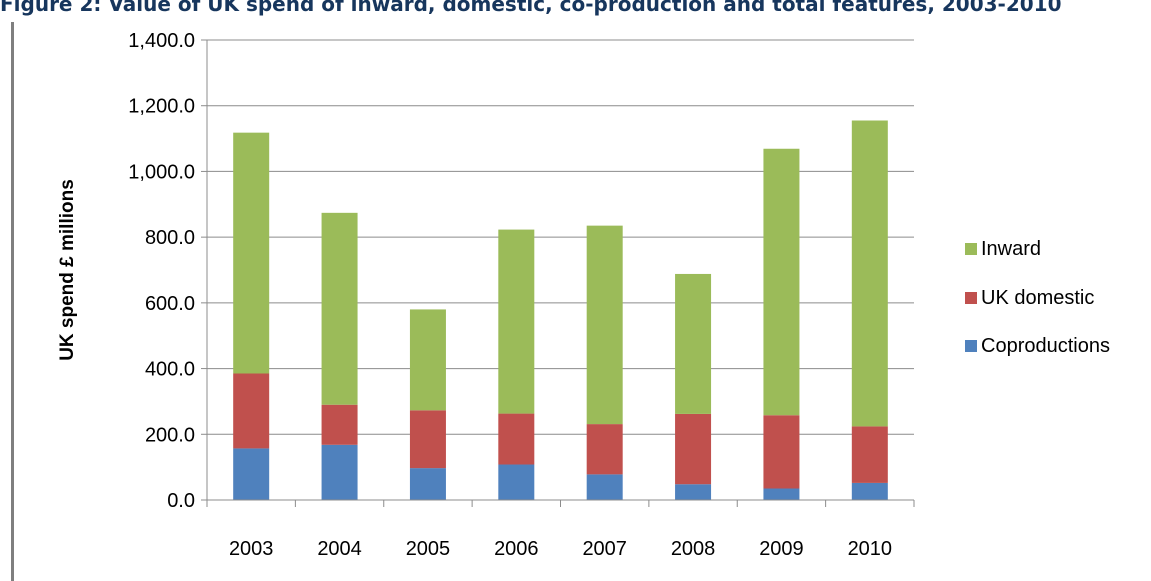 The height and width of the screenshot is (581, 1151). I want to click on x-tick-label: 2009, so click(781, 549).